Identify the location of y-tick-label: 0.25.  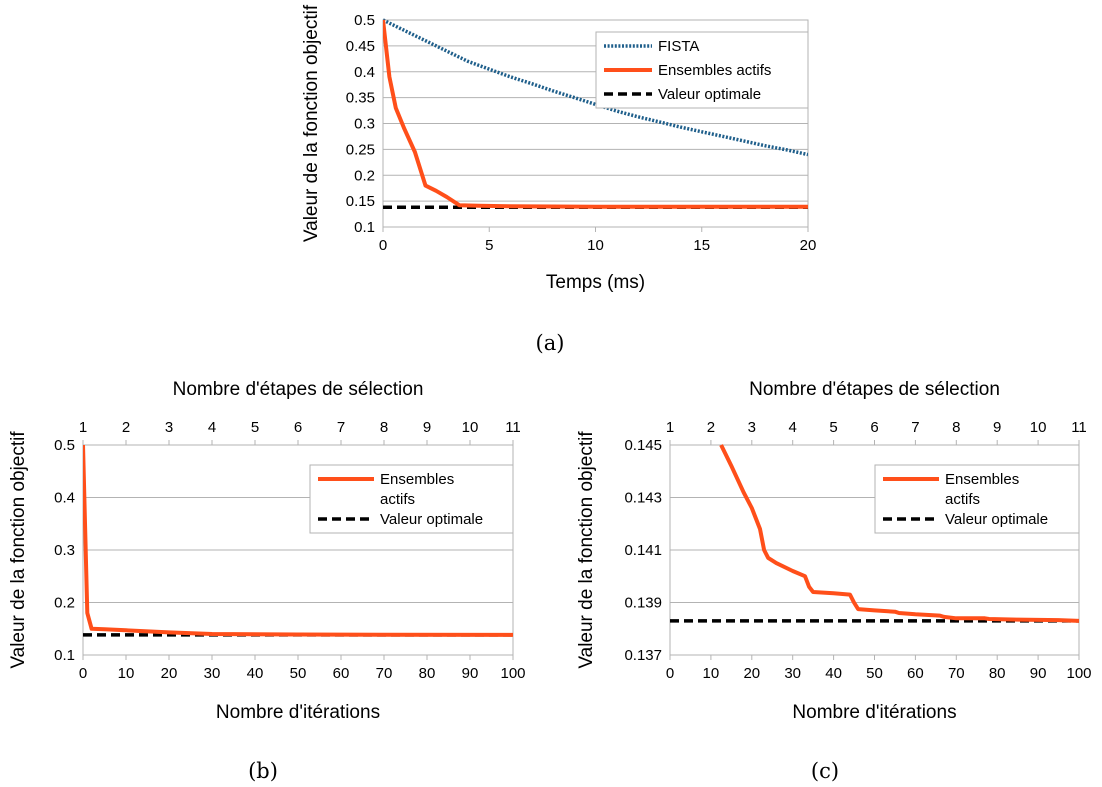
(360, 149).